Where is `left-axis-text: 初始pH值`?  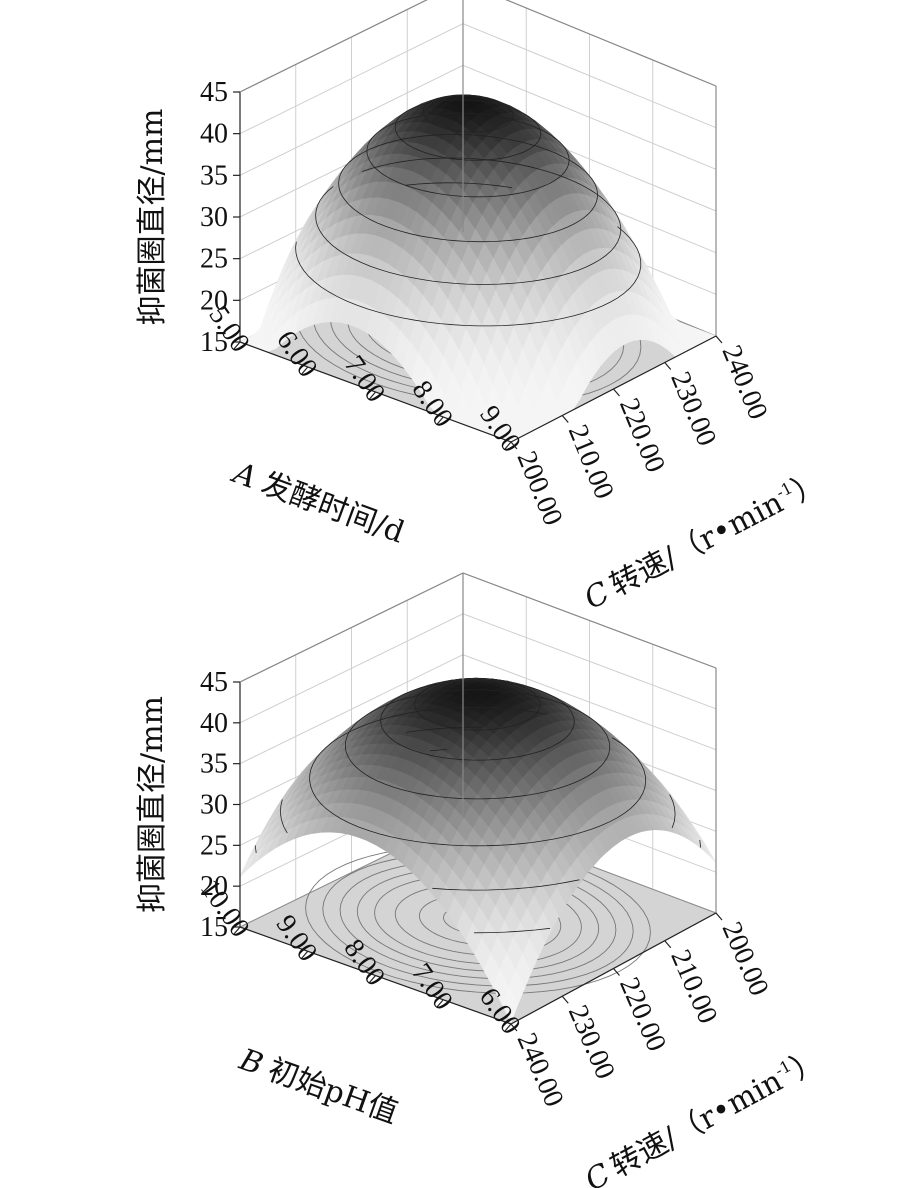
left-axis-text: 初始pH值 is located at coordinates (332, 1091).